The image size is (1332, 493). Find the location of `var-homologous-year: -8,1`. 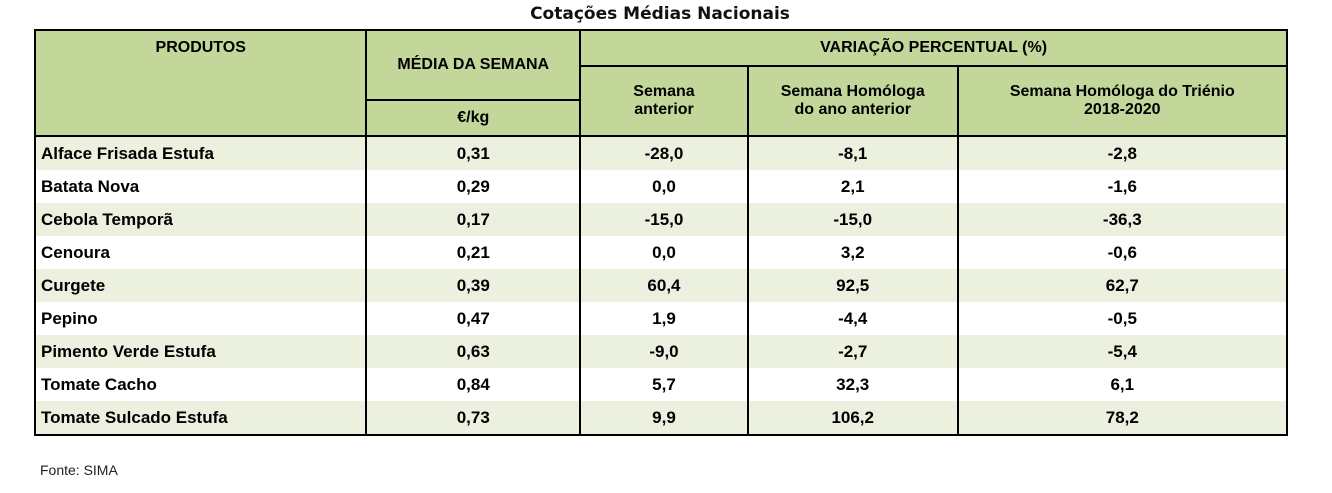

var-homologous-year: -8,1 is located at coordinates (852, 153).